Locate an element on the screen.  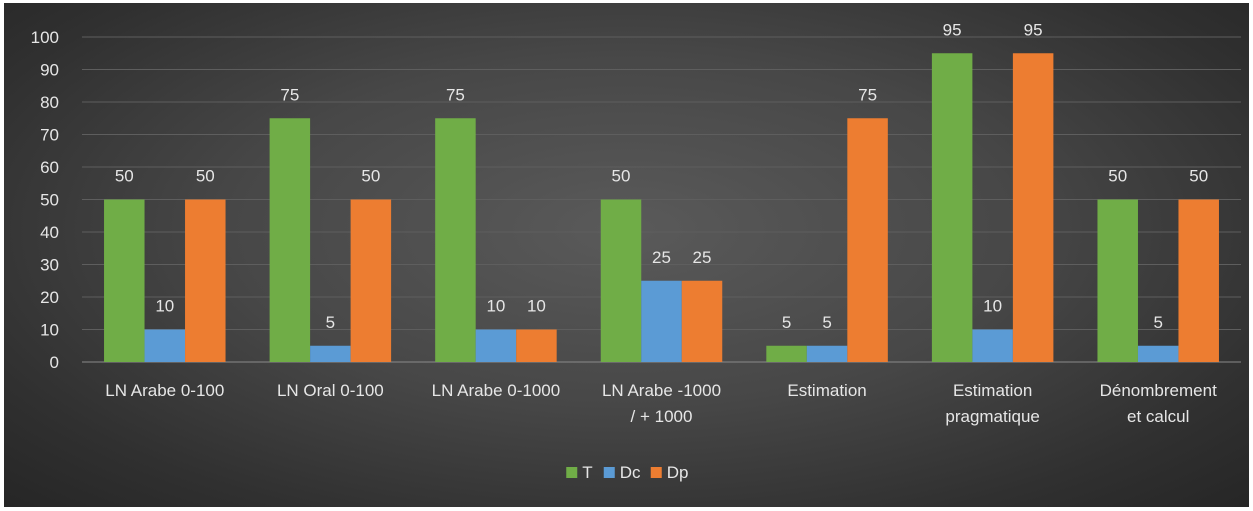
x-tick-label: LN Arabe 0-100 is located at coordinates (164, 390).